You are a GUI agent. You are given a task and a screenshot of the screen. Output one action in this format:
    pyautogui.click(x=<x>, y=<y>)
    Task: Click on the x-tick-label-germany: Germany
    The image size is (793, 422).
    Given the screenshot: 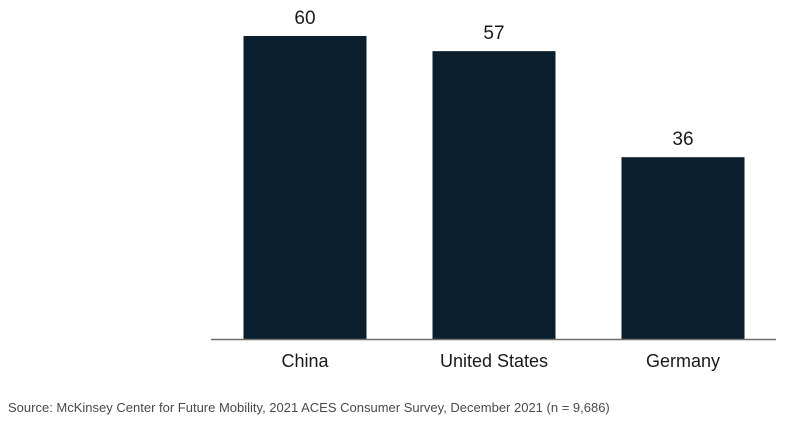 What is the action you would take?
    pyautogui.click(x=683, y=361)
    